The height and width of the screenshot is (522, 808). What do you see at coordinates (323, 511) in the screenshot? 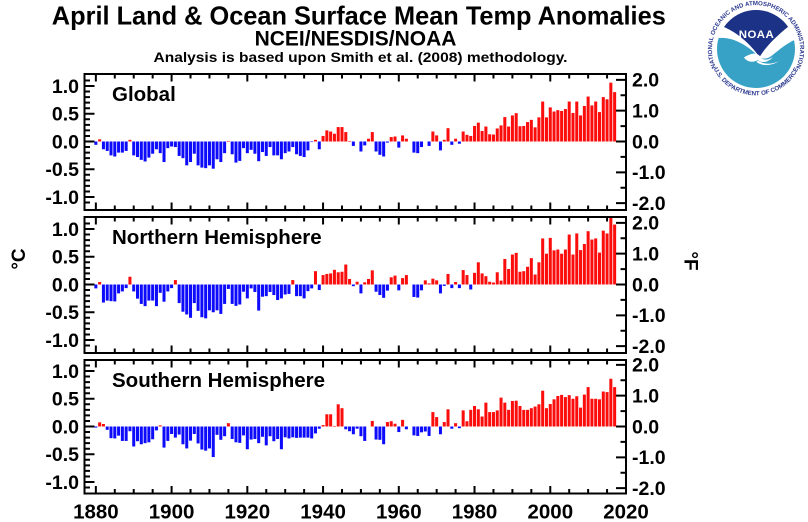
I see `svg-text: 1940` at bounding box center [323, 511].